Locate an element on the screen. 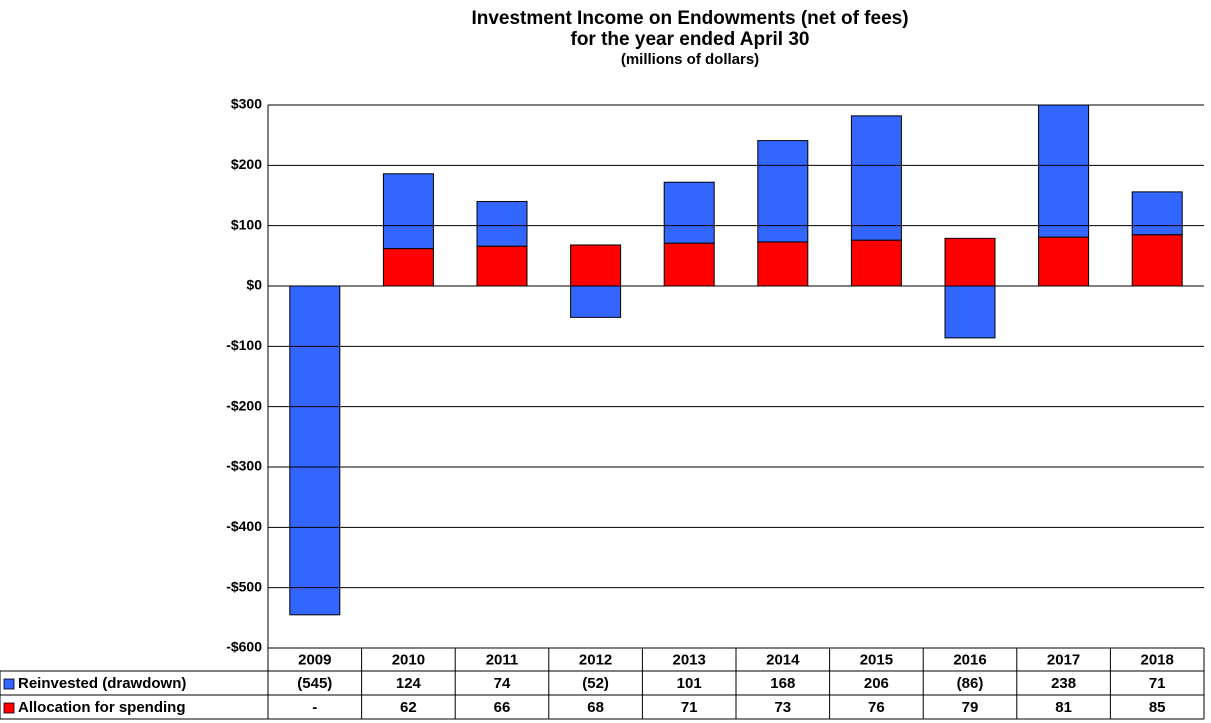  chart-subtitle: for the year ended April 30 is located at coordinates (690, 39).